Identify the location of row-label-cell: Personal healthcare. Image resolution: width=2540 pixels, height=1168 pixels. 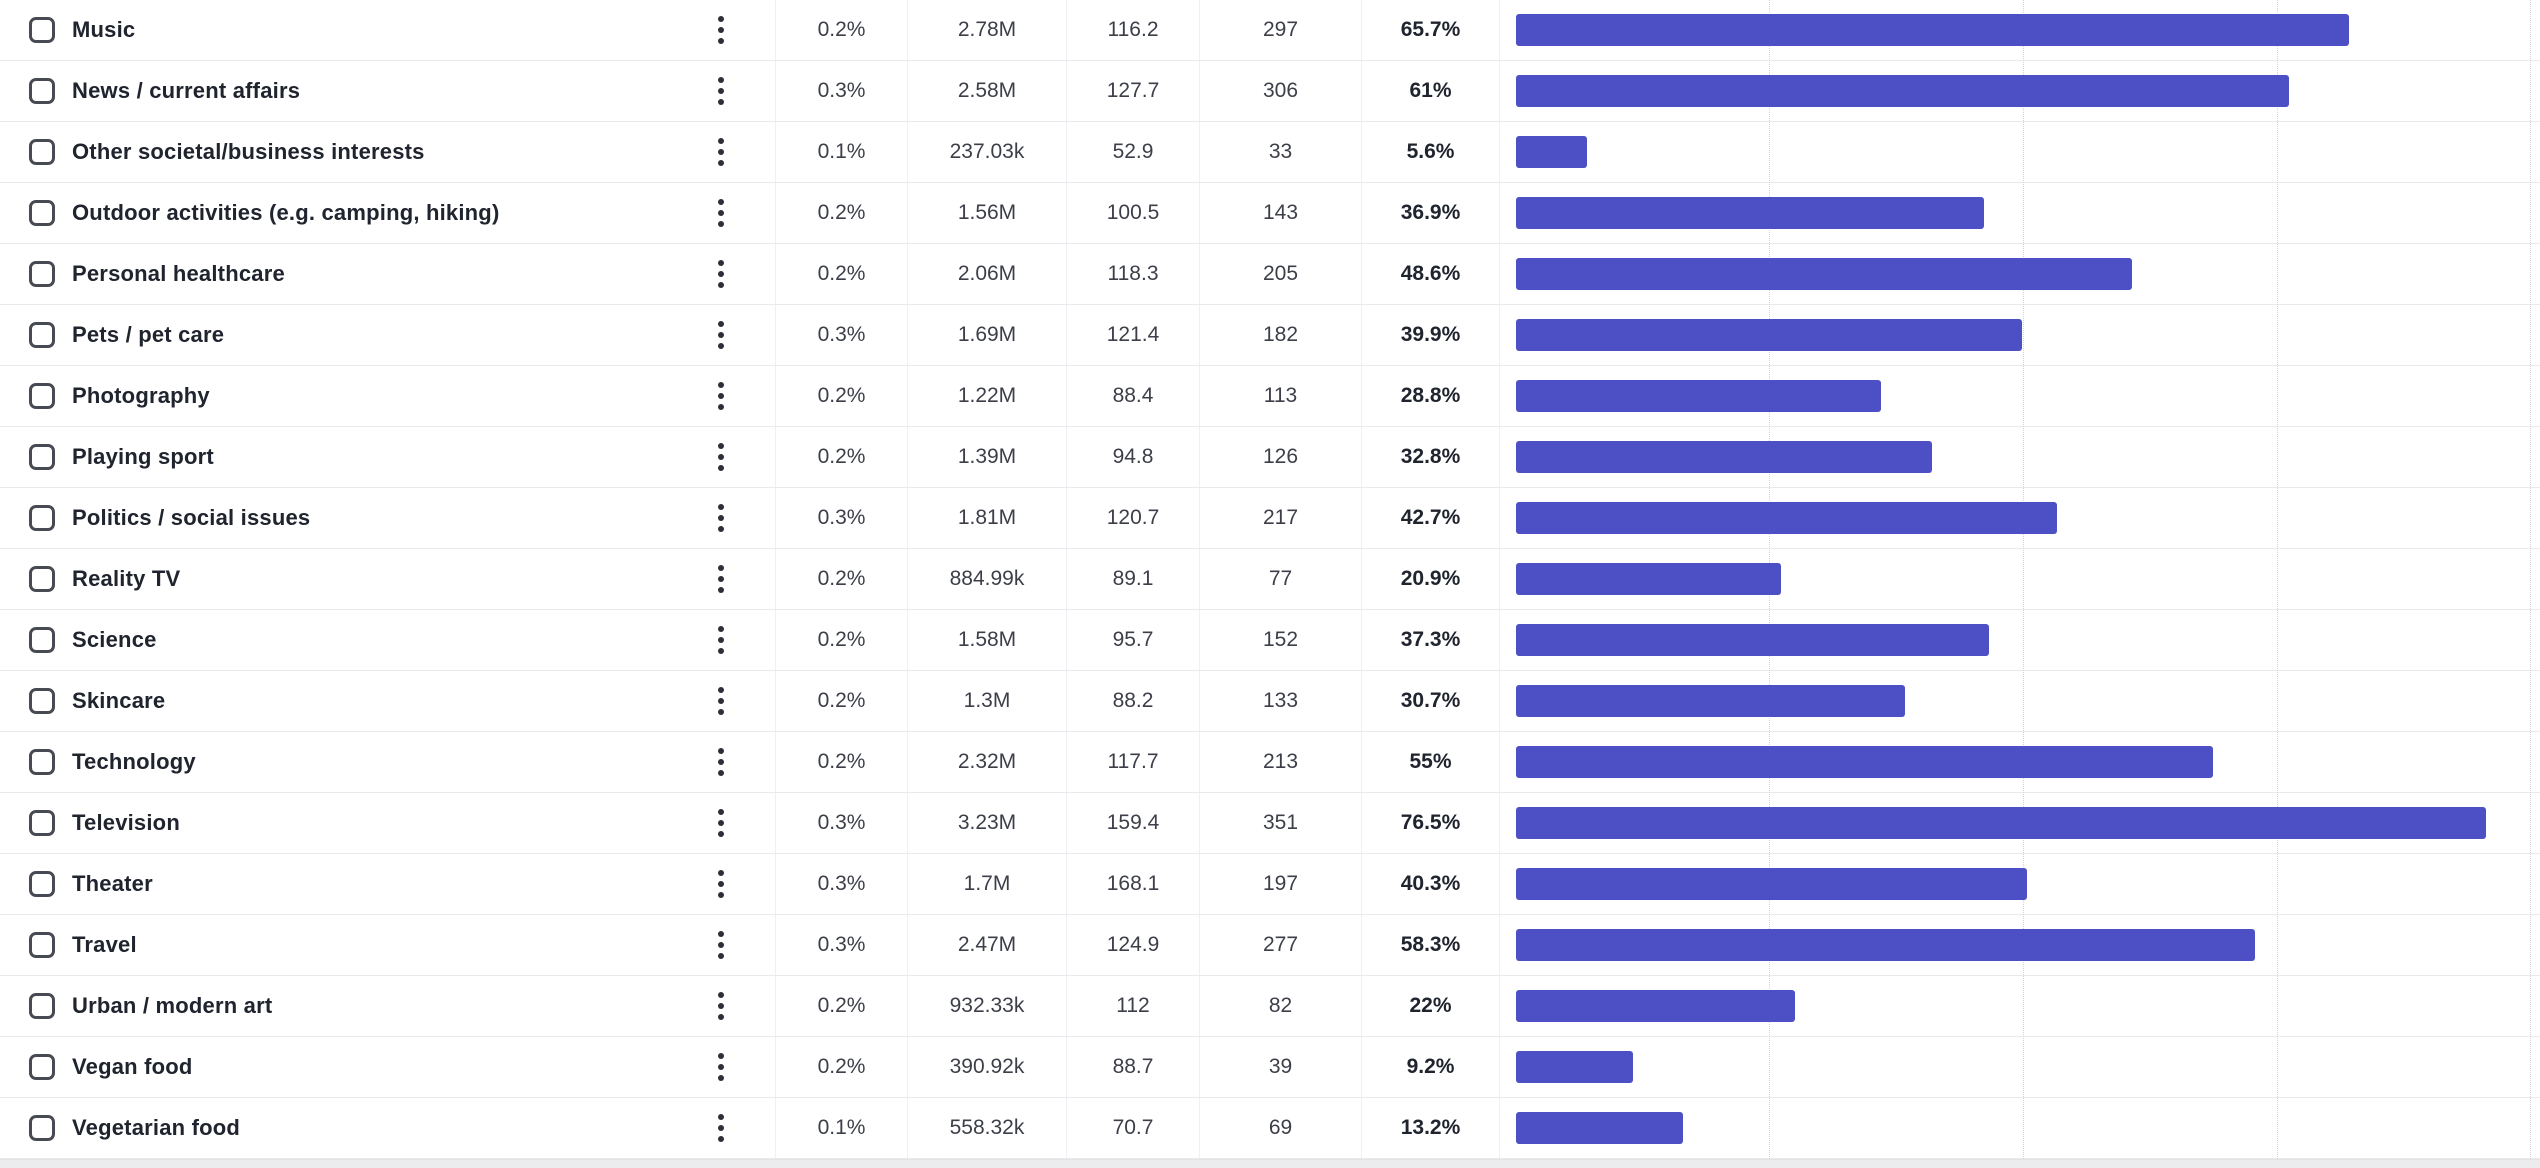
(387, 274).